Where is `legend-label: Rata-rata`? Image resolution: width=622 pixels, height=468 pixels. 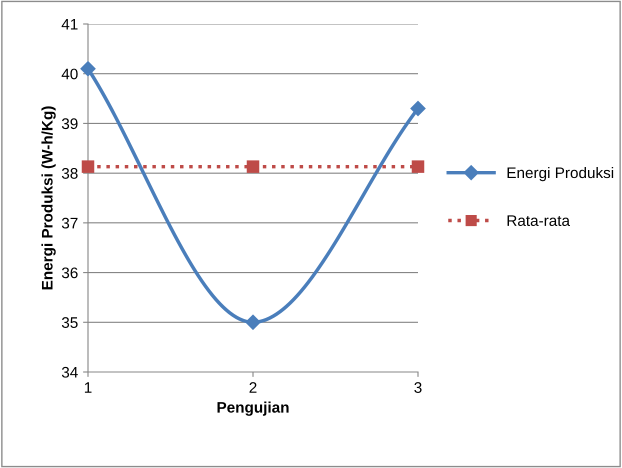 legend-label: Rata-rata is located at coordinates (539, 220).